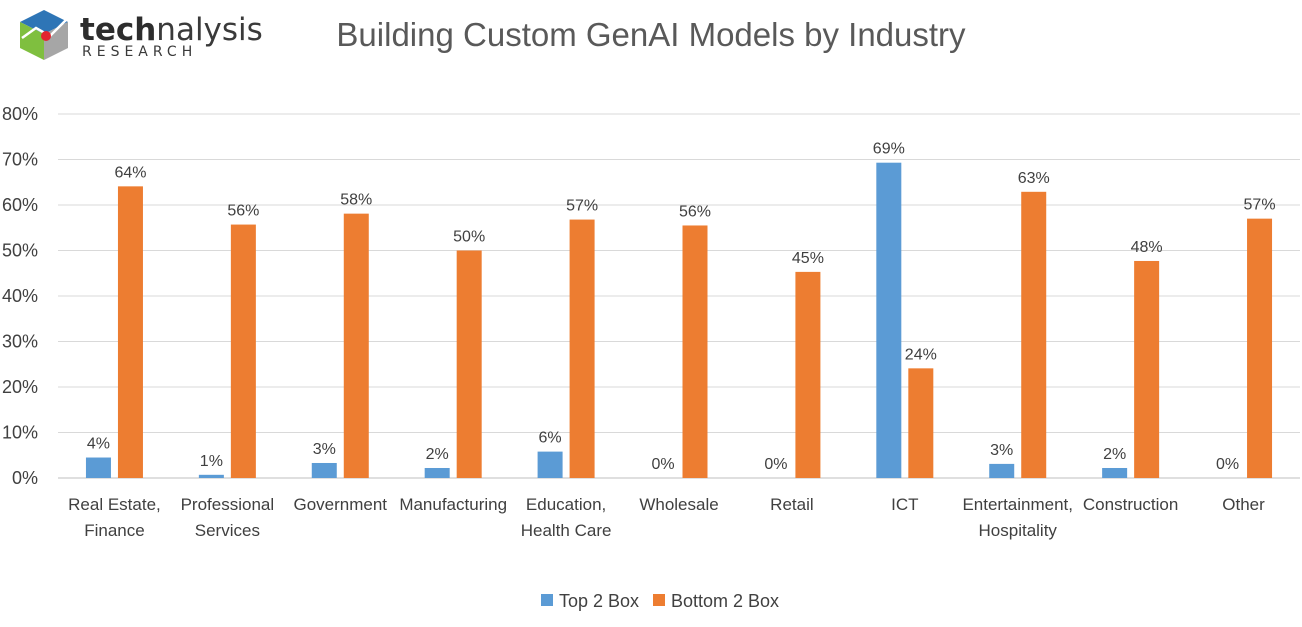 This screenshot has width=1302, height=627. What do you see at coordinates (921, 354) in the screenshot?
I see `data-label-bottom-2-box: 24%` at bounding box center [921, 354].